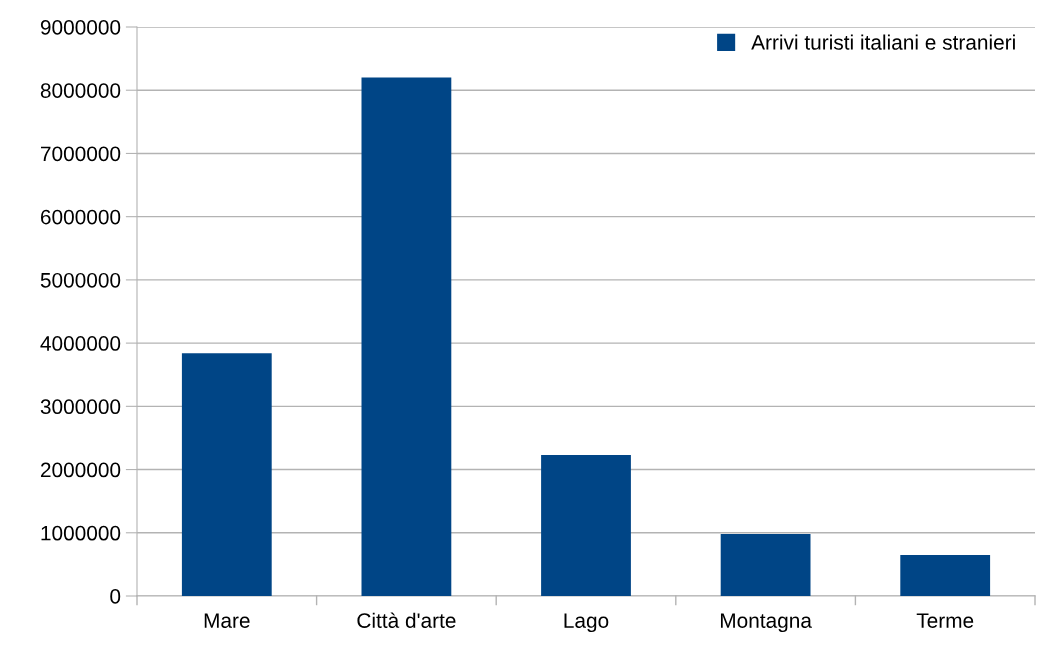 This screenshot has width=1040, height=646. What do you see at coordinates (81, 154) in the screenshot?
I see `y-tick-label: 7000000` at bounding box center [81, 154].